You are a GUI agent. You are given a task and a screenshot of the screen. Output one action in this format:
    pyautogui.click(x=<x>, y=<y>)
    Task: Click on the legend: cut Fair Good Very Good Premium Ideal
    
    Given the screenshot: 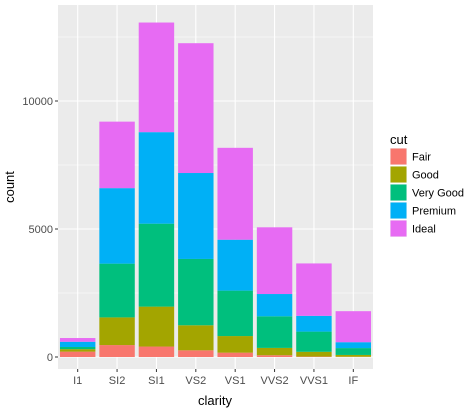 What is the action you would take?
    pyautogui.click(x=427, y=184)
    